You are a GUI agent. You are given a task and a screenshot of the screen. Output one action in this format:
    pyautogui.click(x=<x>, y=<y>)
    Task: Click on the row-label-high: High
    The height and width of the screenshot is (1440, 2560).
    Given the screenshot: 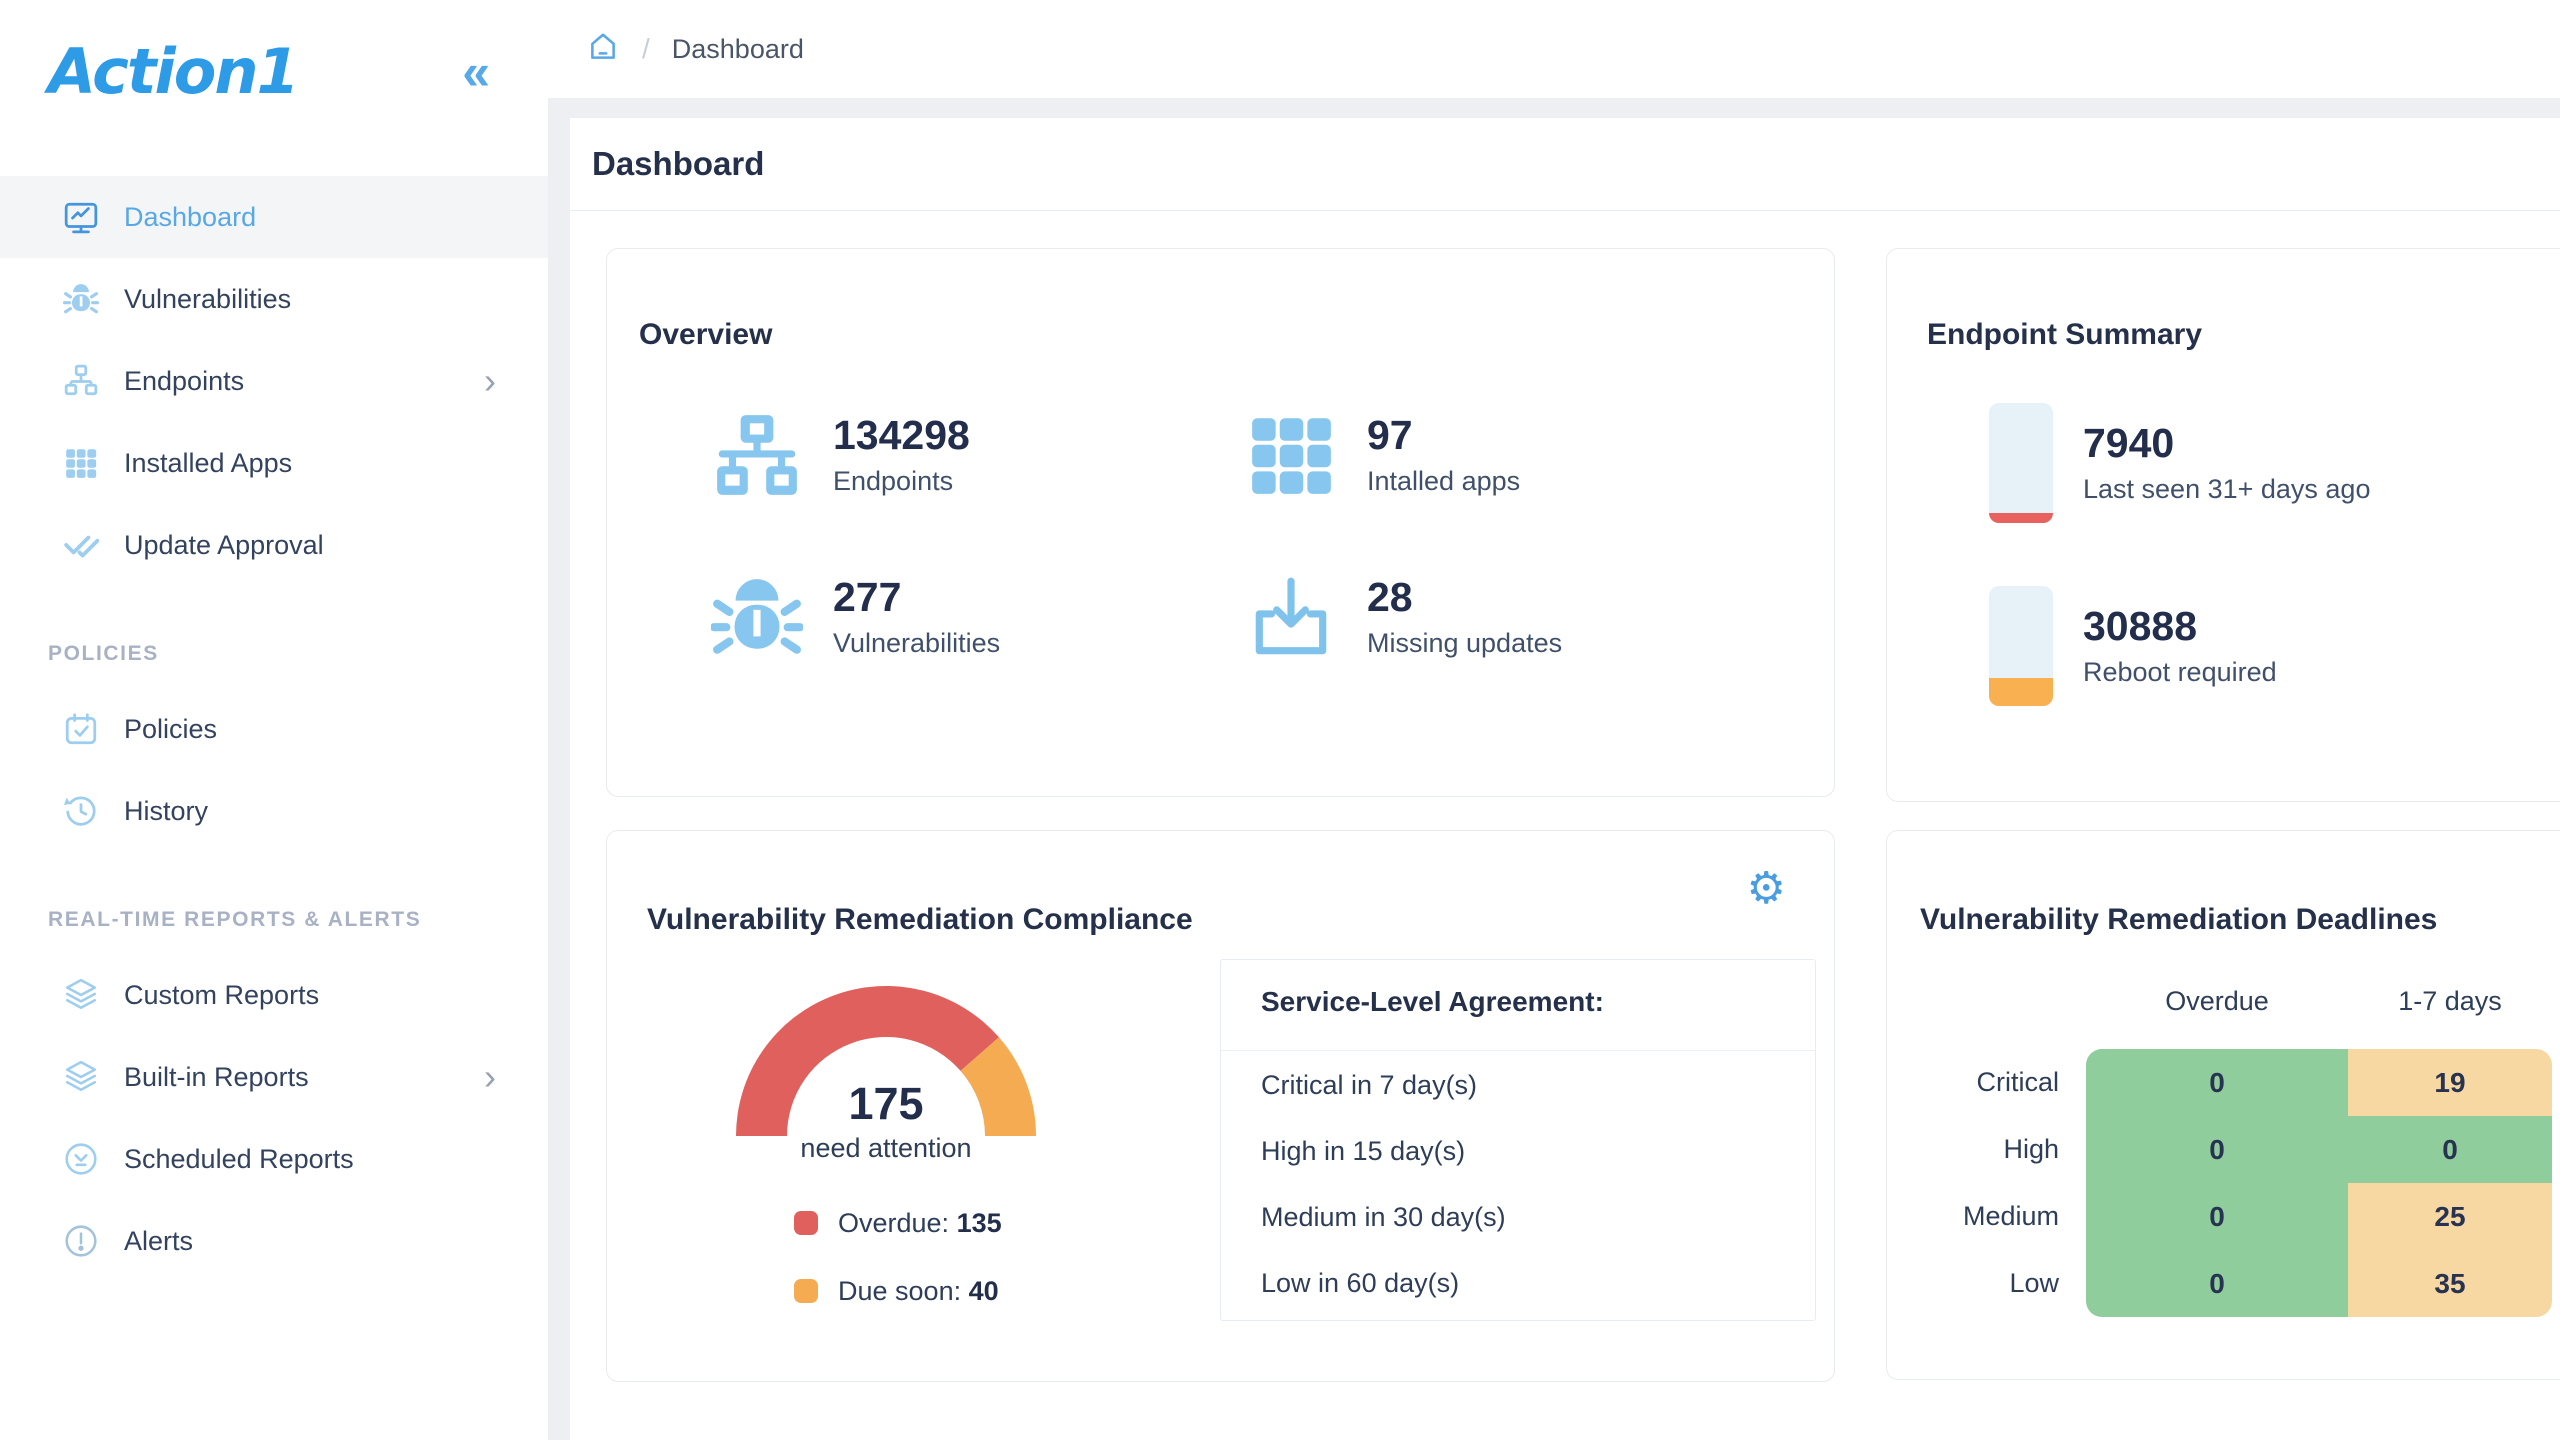 What is the action you would take?
    pyautogui.click(x=2031, y=1149)
    